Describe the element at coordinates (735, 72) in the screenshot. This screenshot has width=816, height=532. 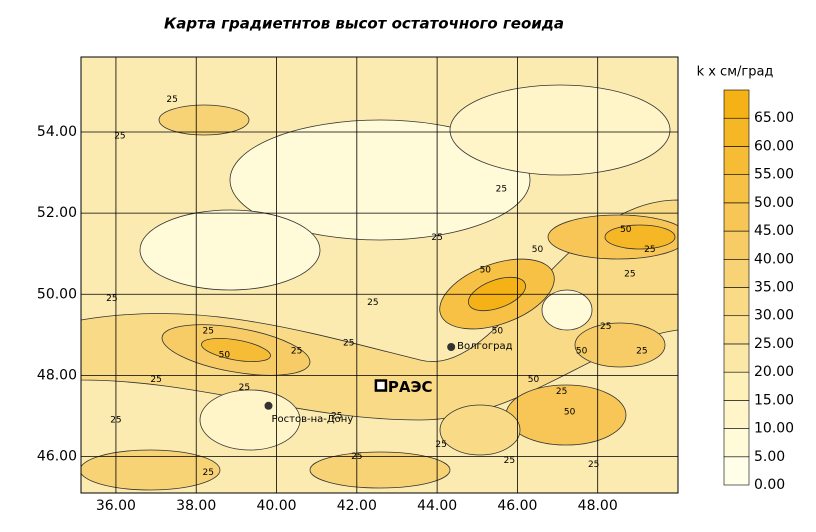
I see `colorbar-title: k x см/град` at that location.